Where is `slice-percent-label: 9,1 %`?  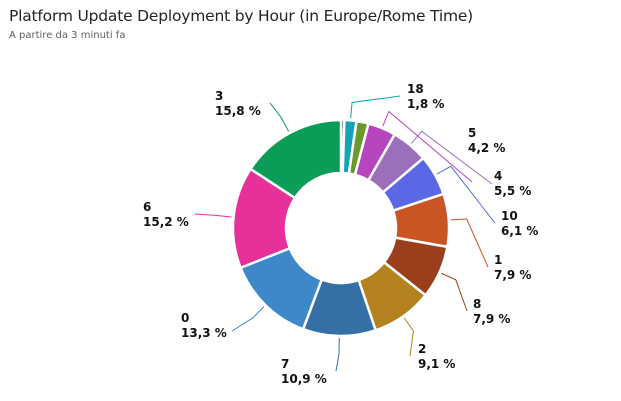 slice-percent-label: 9,1 % is located at coordinates (436, 364).